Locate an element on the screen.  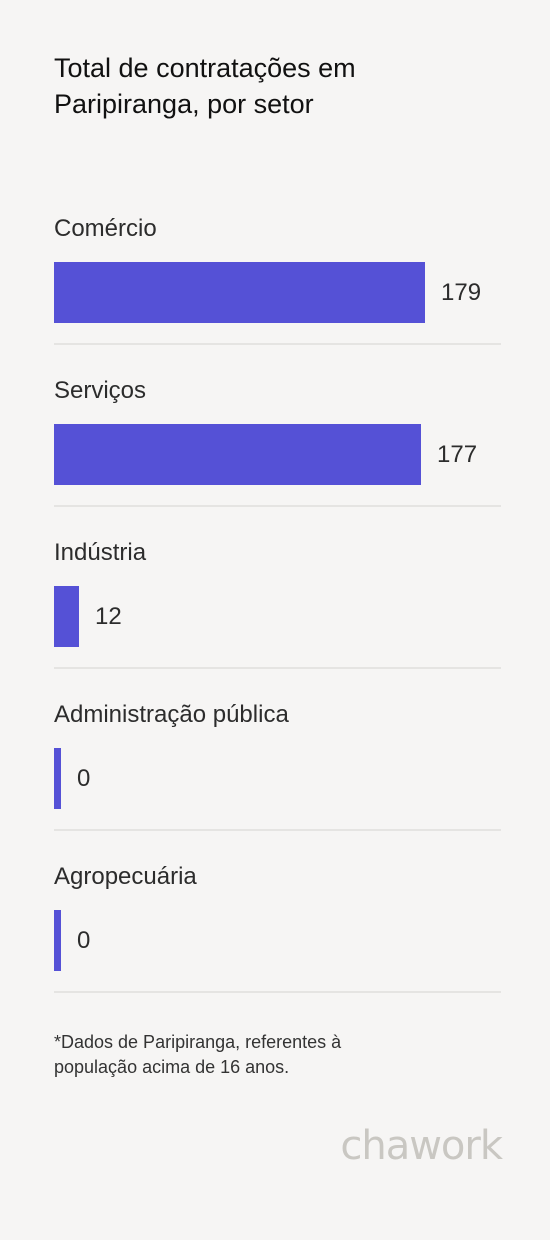
chawork-logo: chawork is located at coordinates (421, 1146).